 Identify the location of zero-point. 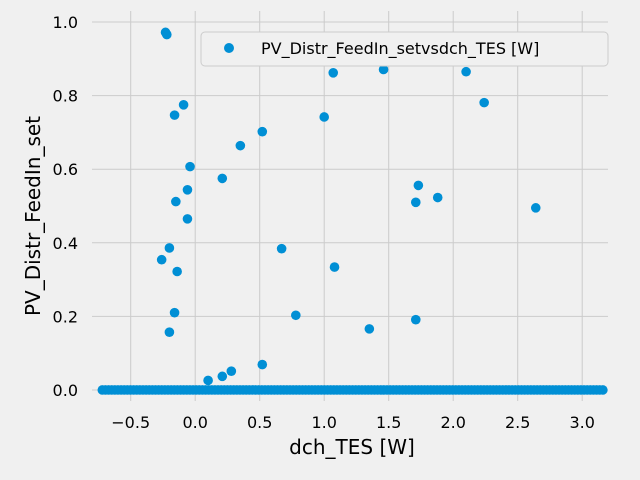
(603, 390).